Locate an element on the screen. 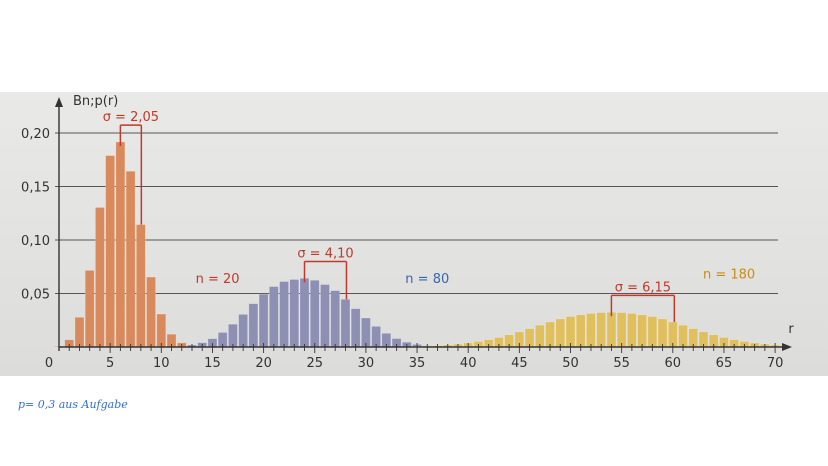  sigma-label: σ = 2,05 is located at coordinates (131, 117).